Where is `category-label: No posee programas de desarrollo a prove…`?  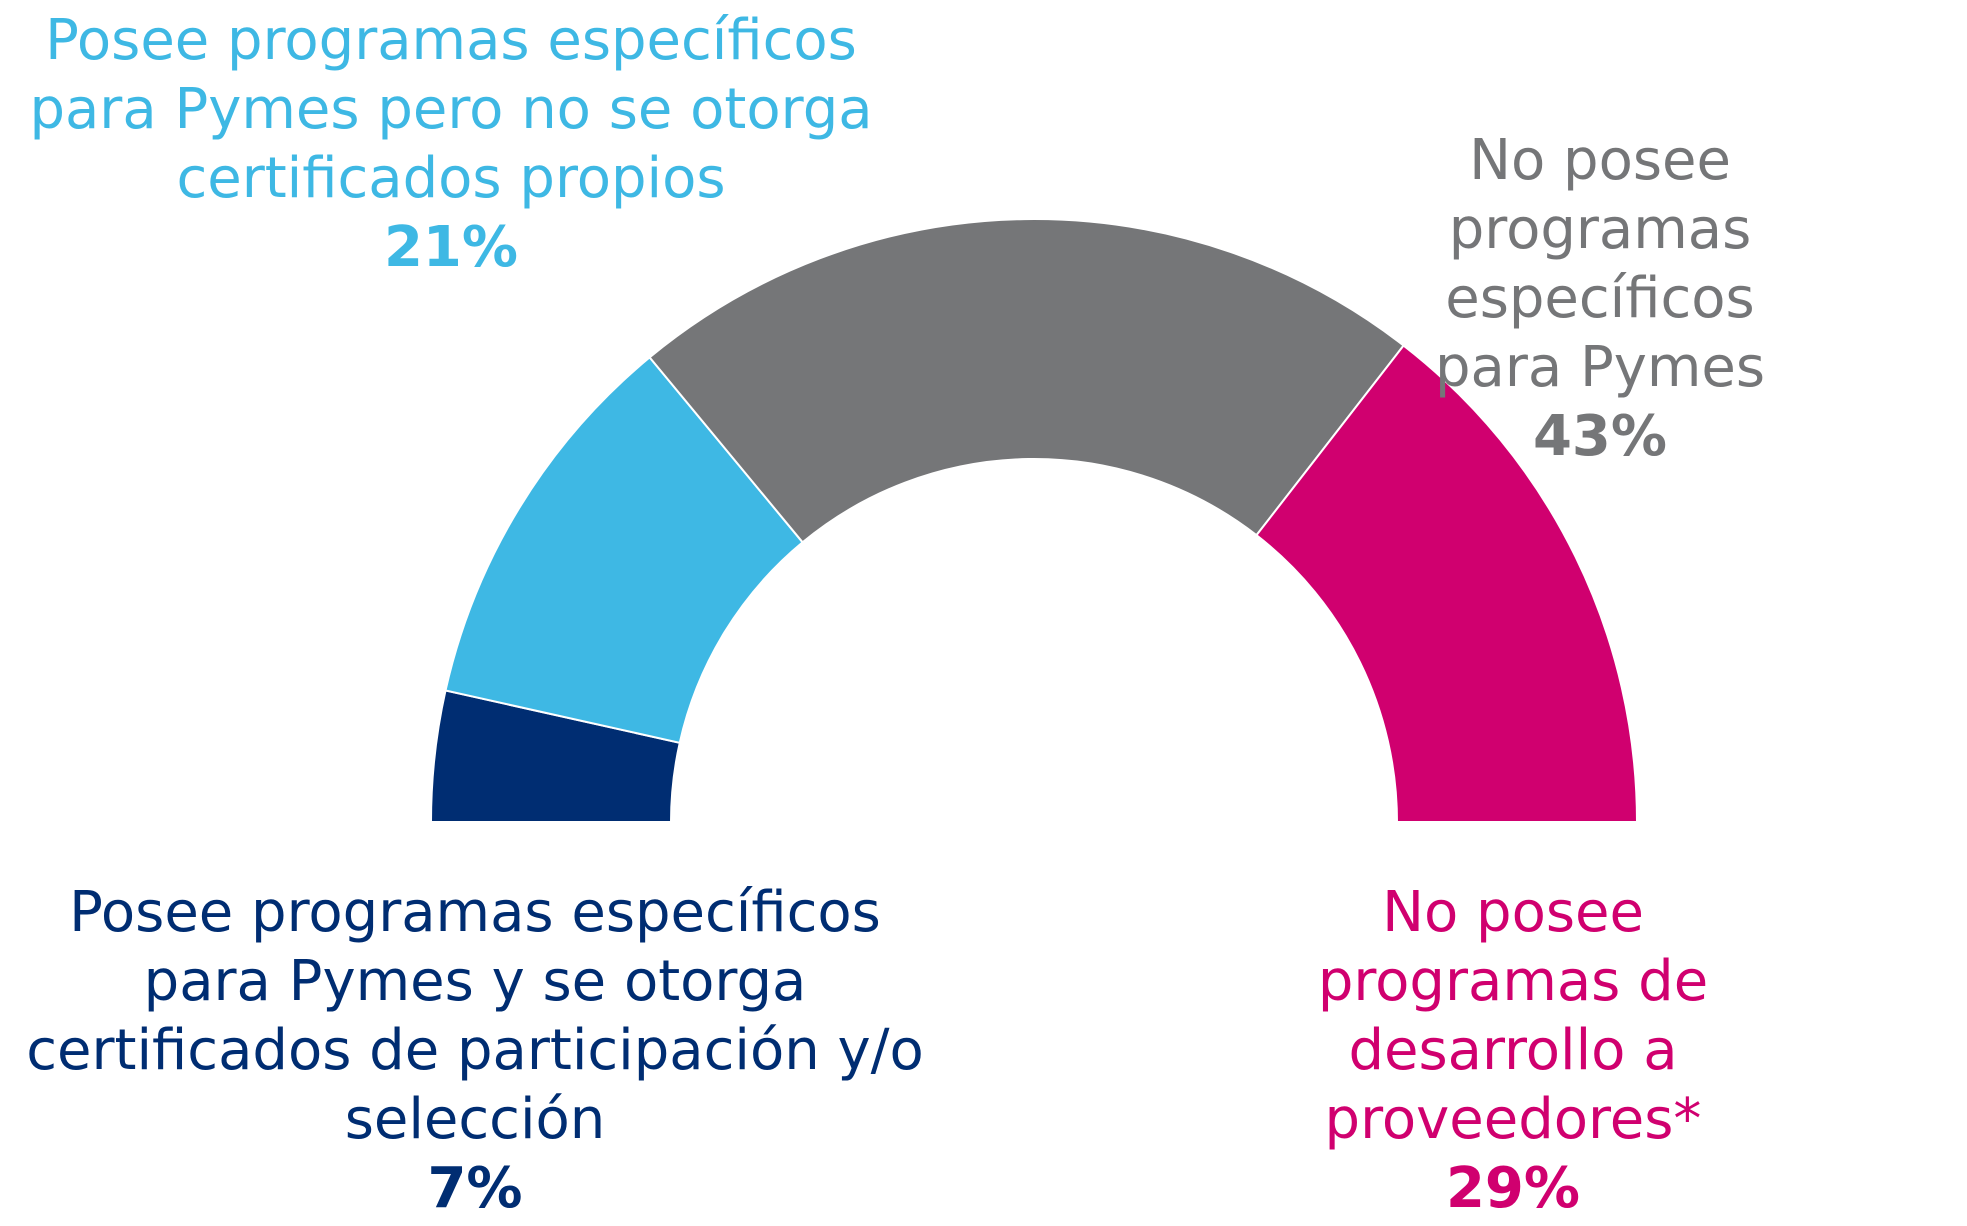 category-label: No posee programas de desarrollo a prove… is located at coordinates (1513, 1016).